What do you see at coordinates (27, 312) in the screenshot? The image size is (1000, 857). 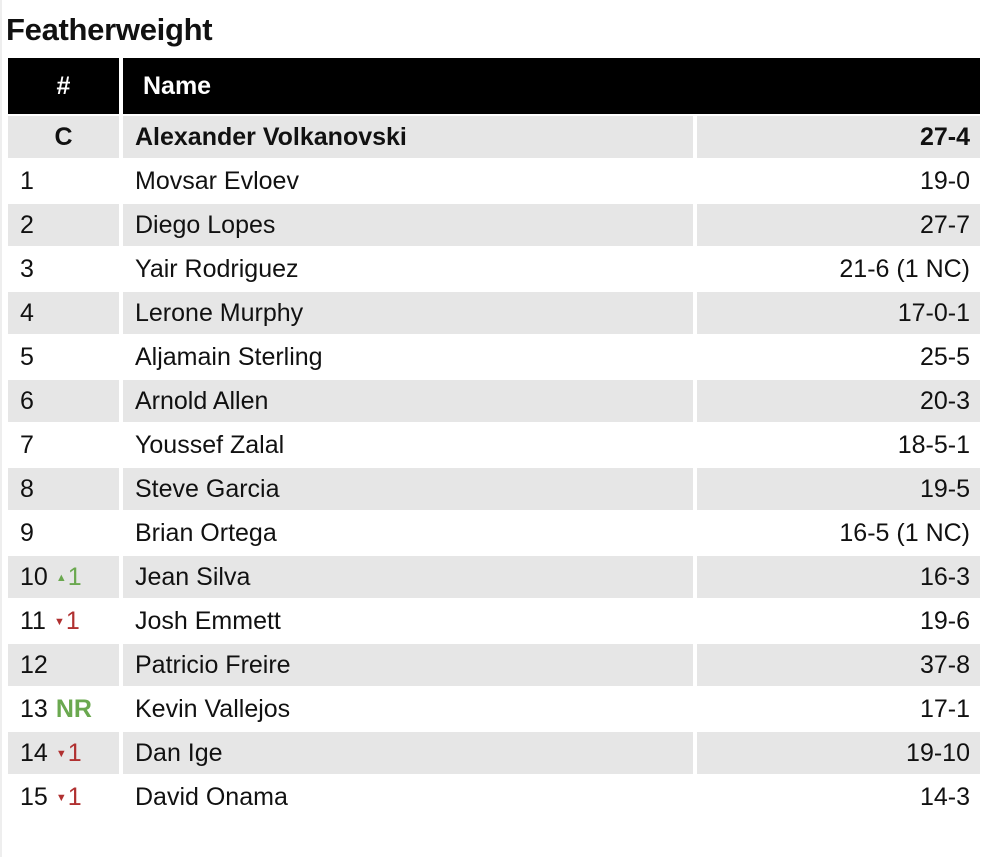 I see `rank-number: 4` at bounding box center [27, 312].